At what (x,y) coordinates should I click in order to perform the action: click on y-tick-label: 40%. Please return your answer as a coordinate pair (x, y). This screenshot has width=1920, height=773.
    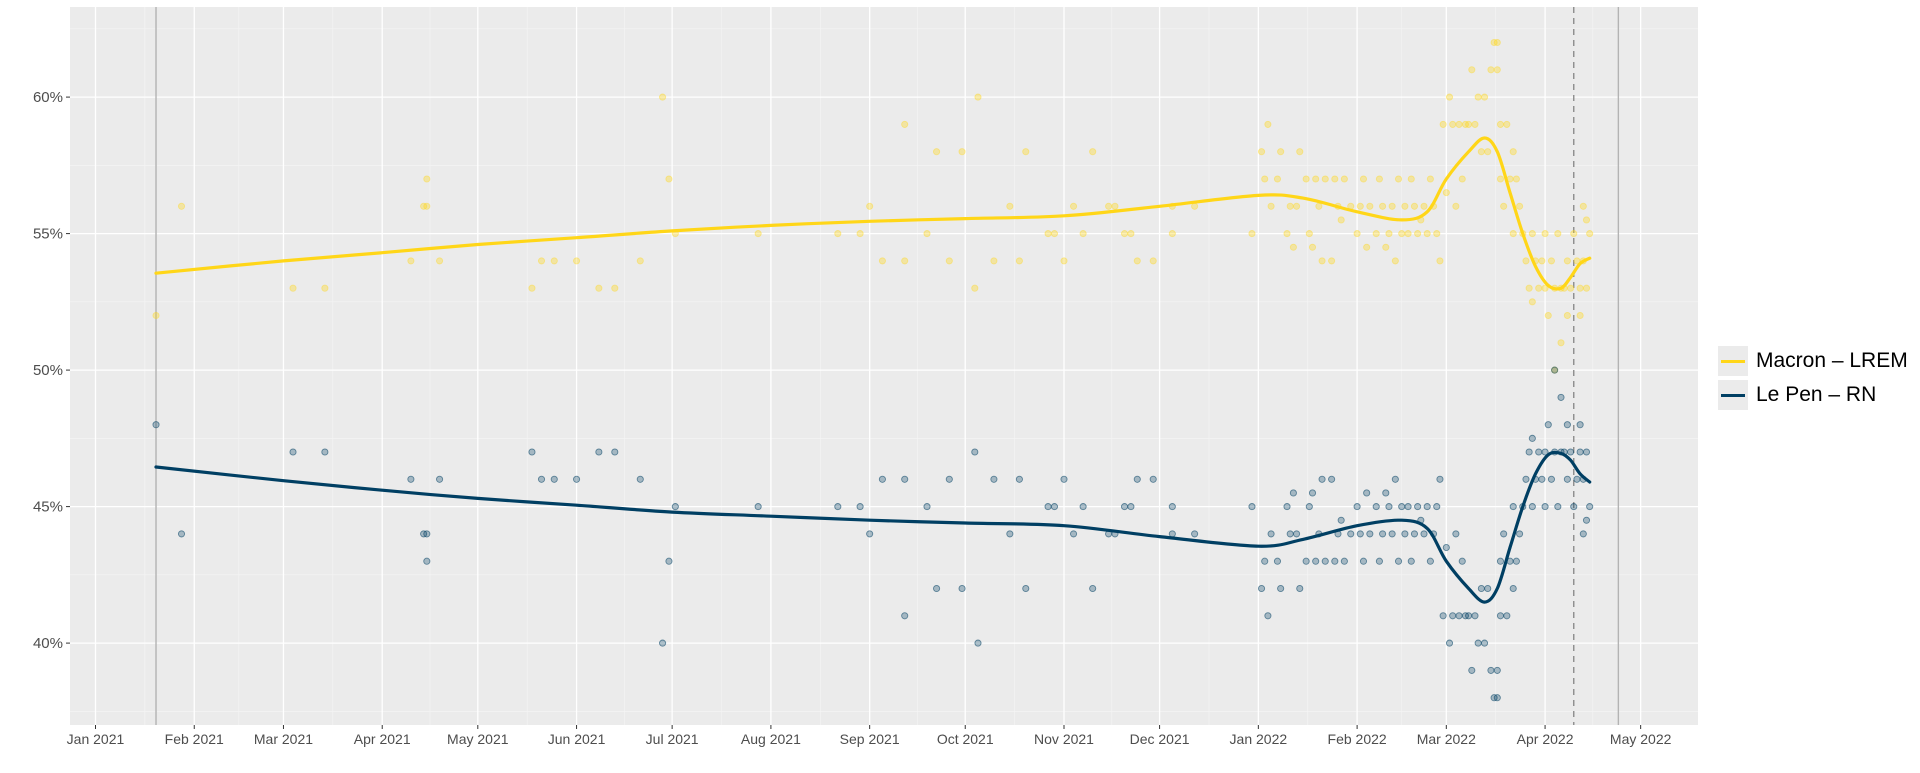
    Looking at the image, I should click on (48, 643).